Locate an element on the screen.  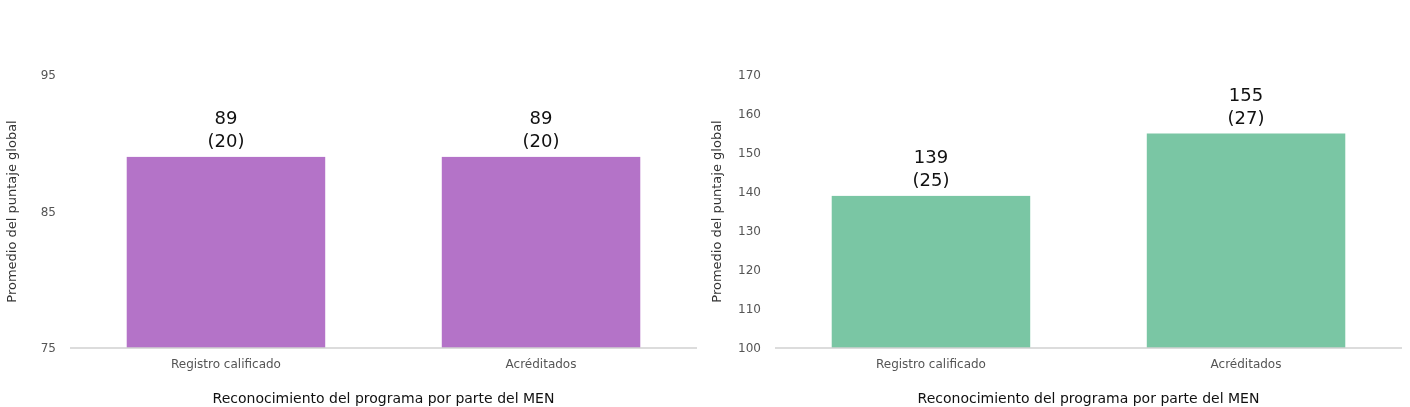
y-tick-label: 160 is located at coordinates (749, 114).